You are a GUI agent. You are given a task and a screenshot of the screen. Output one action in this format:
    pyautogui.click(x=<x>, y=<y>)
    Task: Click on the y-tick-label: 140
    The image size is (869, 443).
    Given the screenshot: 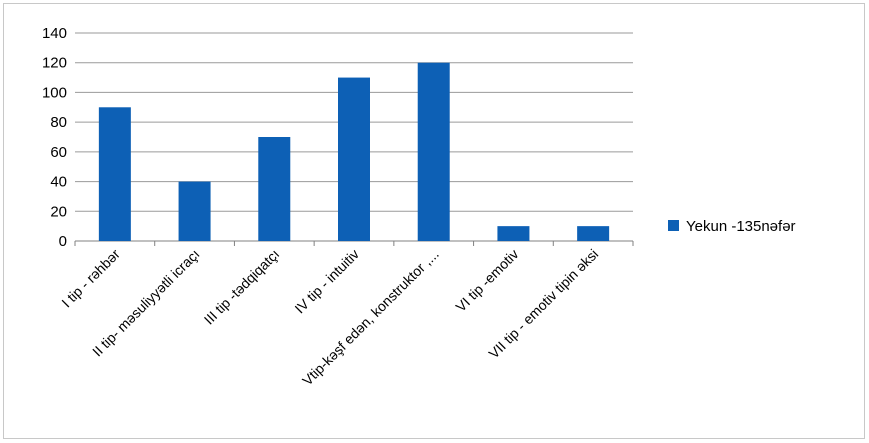 What is the action you would take?
    pyautogui.click(x=54, y=33)
    